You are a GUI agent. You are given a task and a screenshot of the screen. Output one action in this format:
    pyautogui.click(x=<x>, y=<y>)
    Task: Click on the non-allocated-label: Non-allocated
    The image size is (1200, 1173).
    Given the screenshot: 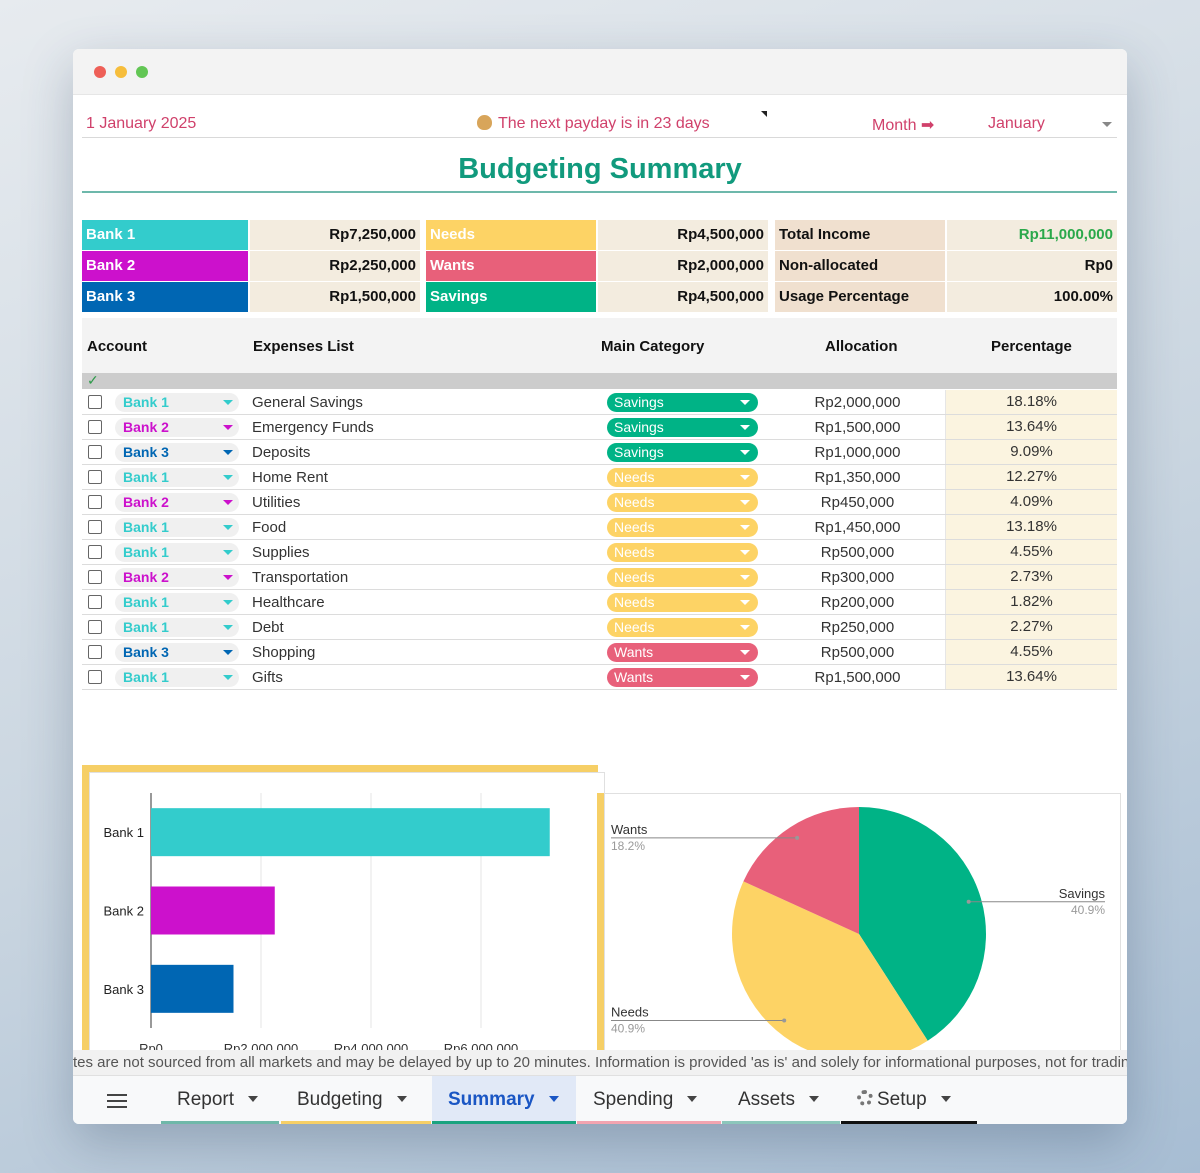 What is the action you would take?
    pyautogui.click(x=860, y=266)
    